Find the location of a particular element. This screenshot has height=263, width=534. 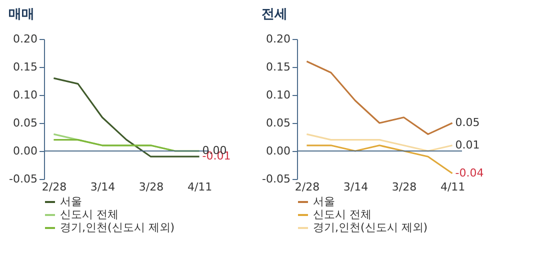

data-label: 0.01 is located at coordinates (467, 145).